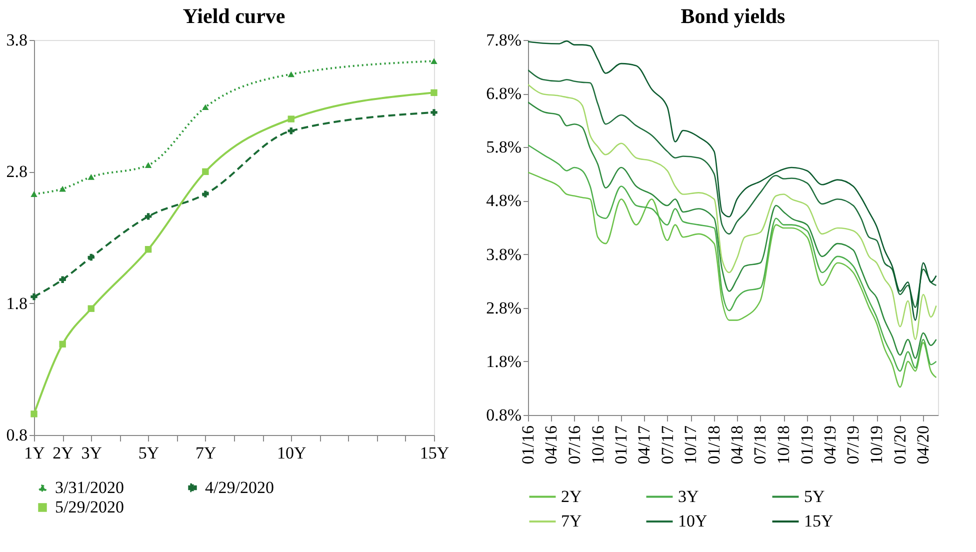 Image resolution: width=976 pixels, height=552 pixels. Describe the element at coordinates (17, 435) in the screenshot. I see `y-tick-label: 0.8` at that location.